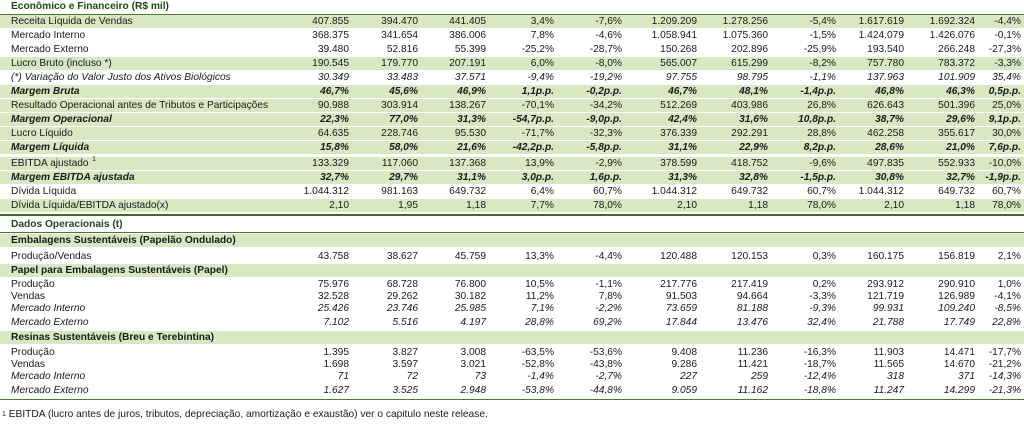  I want to click on table-cell: 1.424.079, so click(881, 35).